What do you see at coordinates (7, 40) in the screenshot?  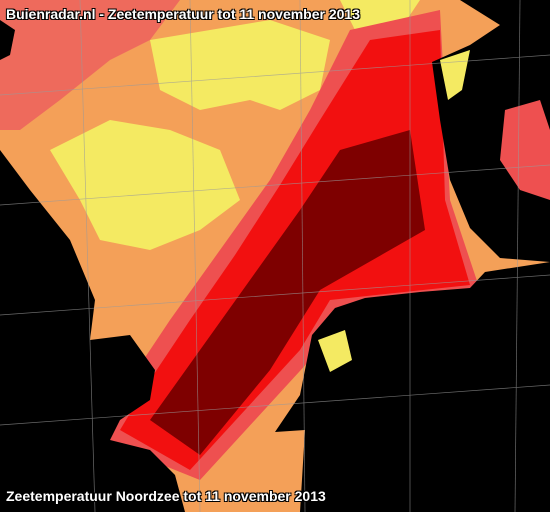 I see `land` at bounding box center [7, 40].